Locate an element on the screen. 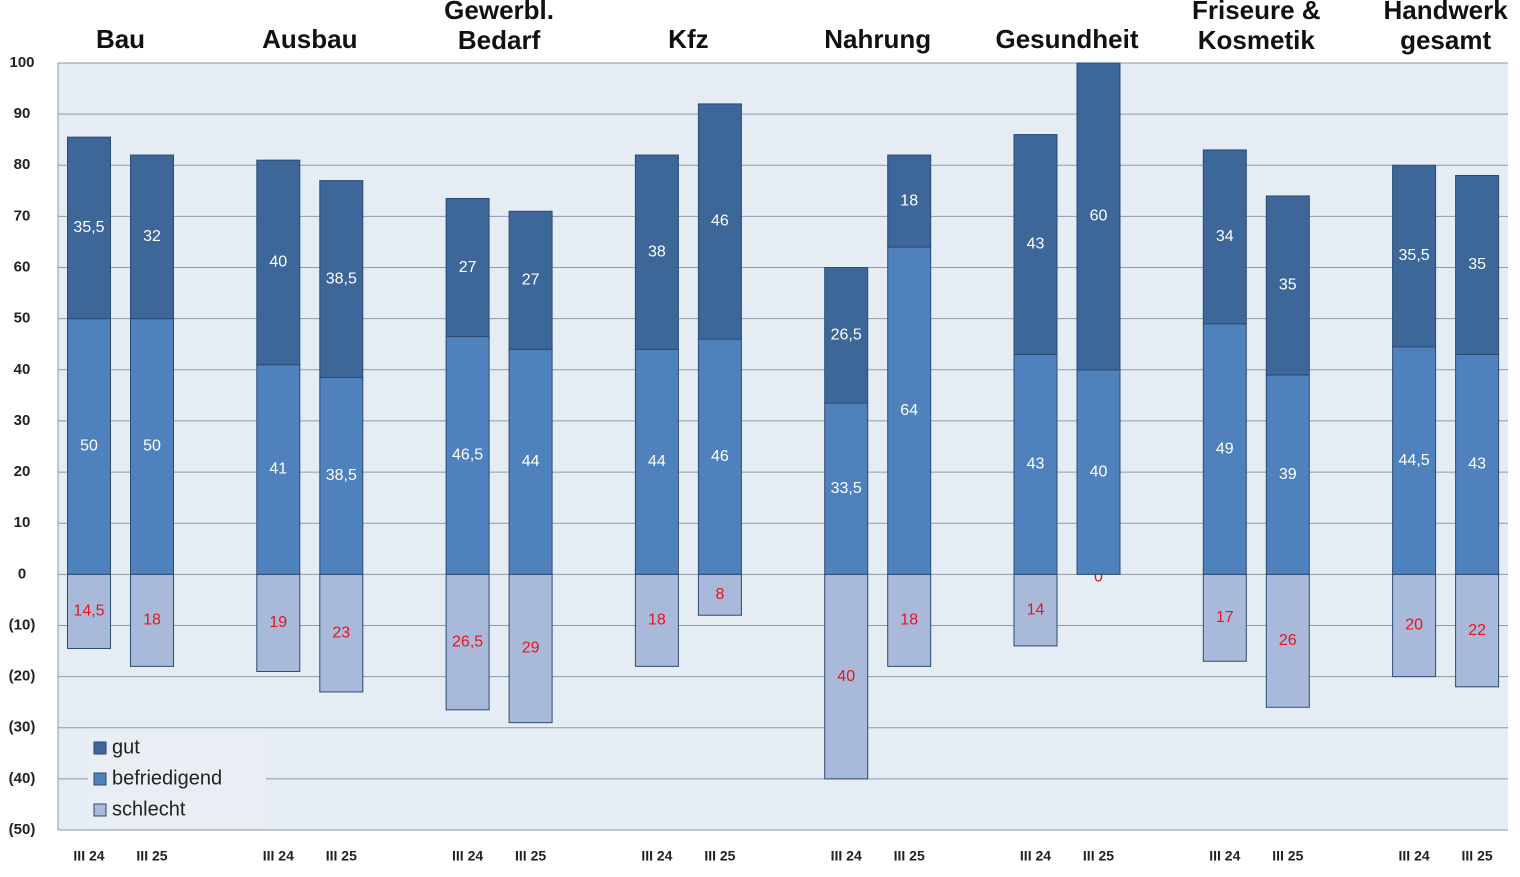 The height and width of the screenshot is (877, 1520). group-label: Bau is located at coordinates (120, 39).